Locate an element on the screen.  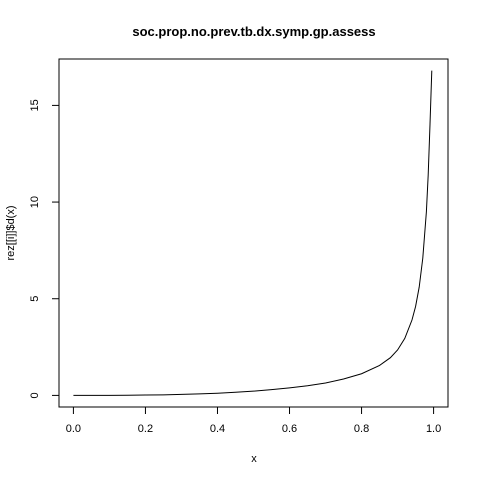
x-axis: 0.0 0.2 0.4 0.6 0.8 1.0 is located at coordinates (253, 420).